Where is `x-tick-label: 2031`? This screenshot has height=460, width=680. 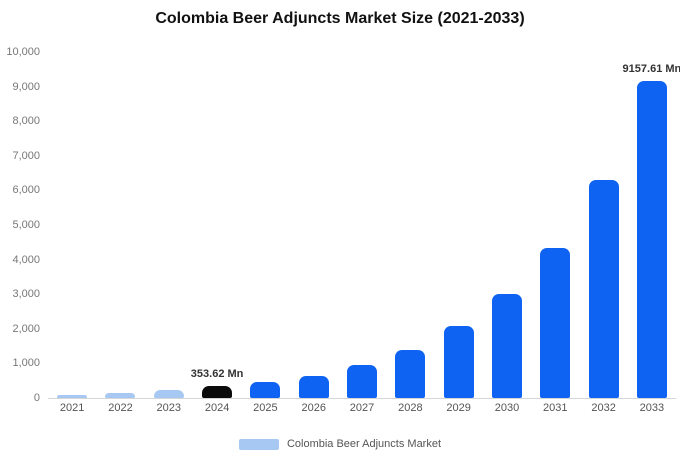
x-tick-label: 2031 is located at coordinates (555, 408).